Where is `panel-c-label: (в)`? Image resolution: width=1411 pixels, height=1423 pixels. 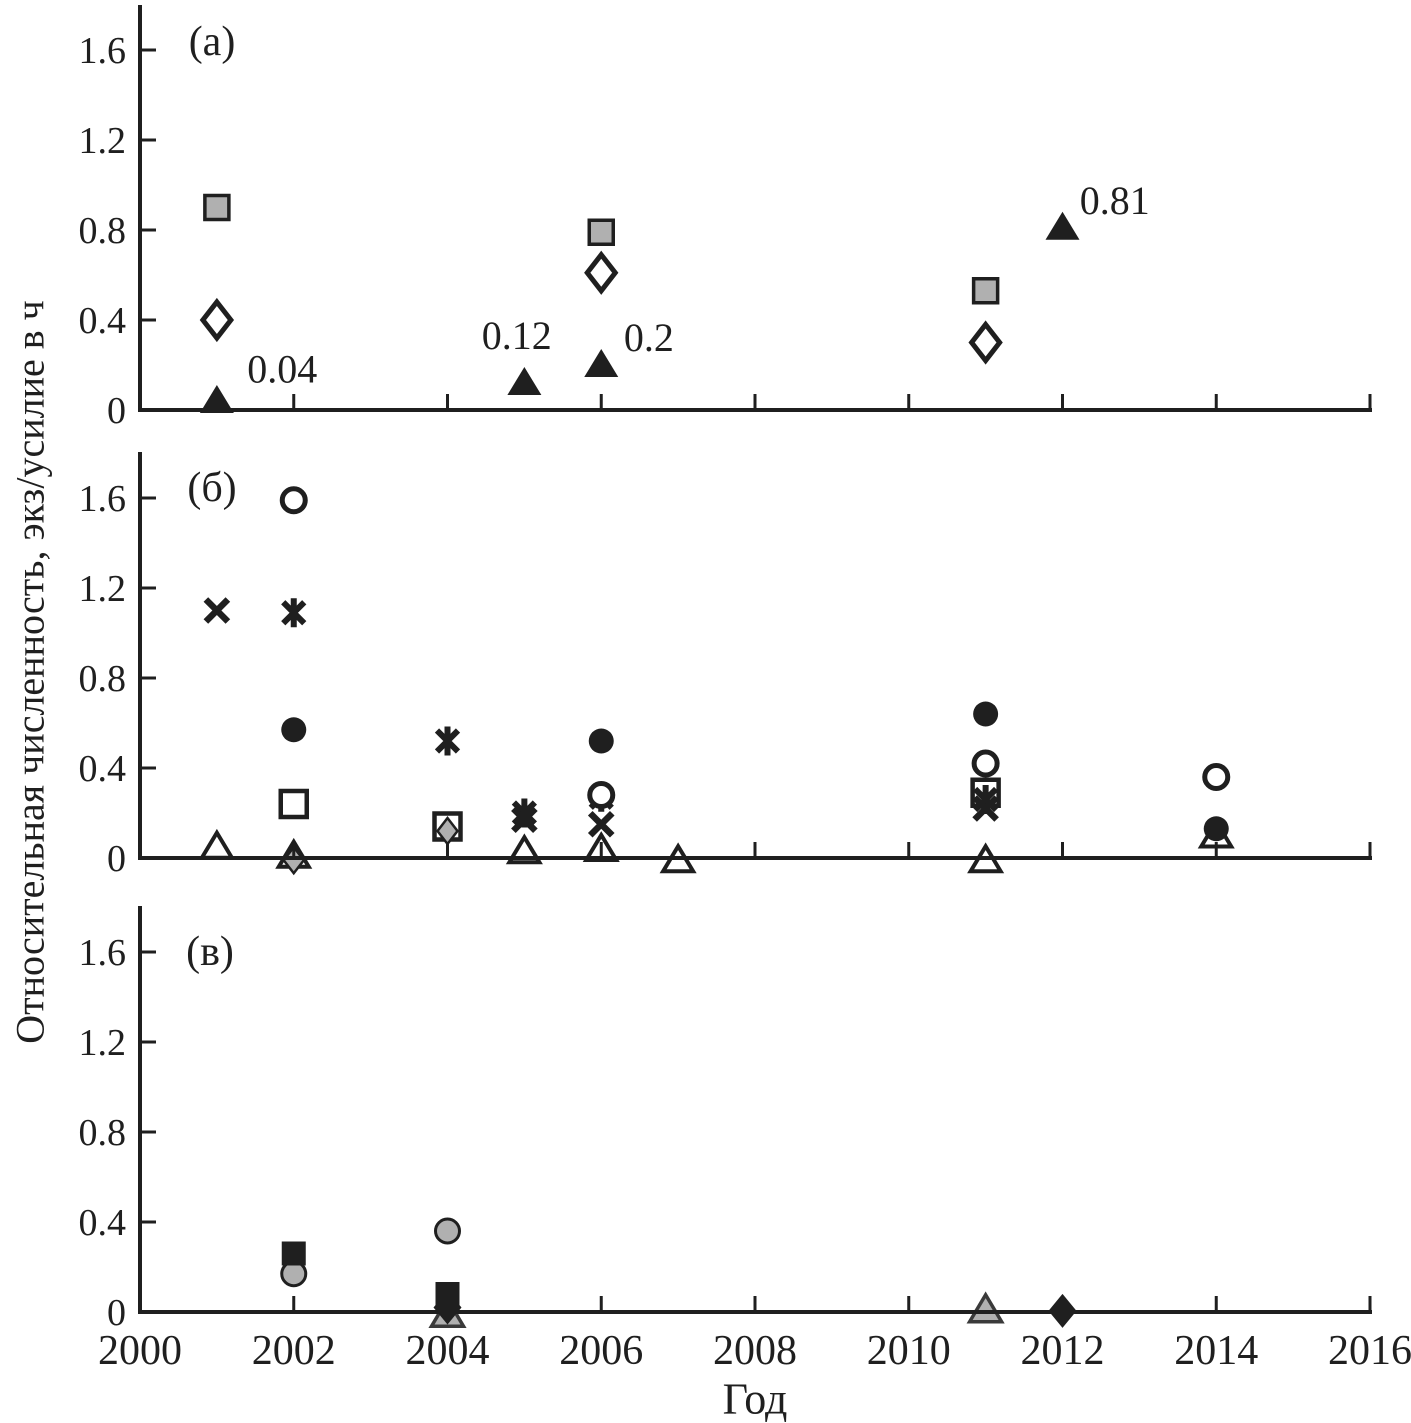 panel-c-label: (в) is located at coordinates (210, 952).